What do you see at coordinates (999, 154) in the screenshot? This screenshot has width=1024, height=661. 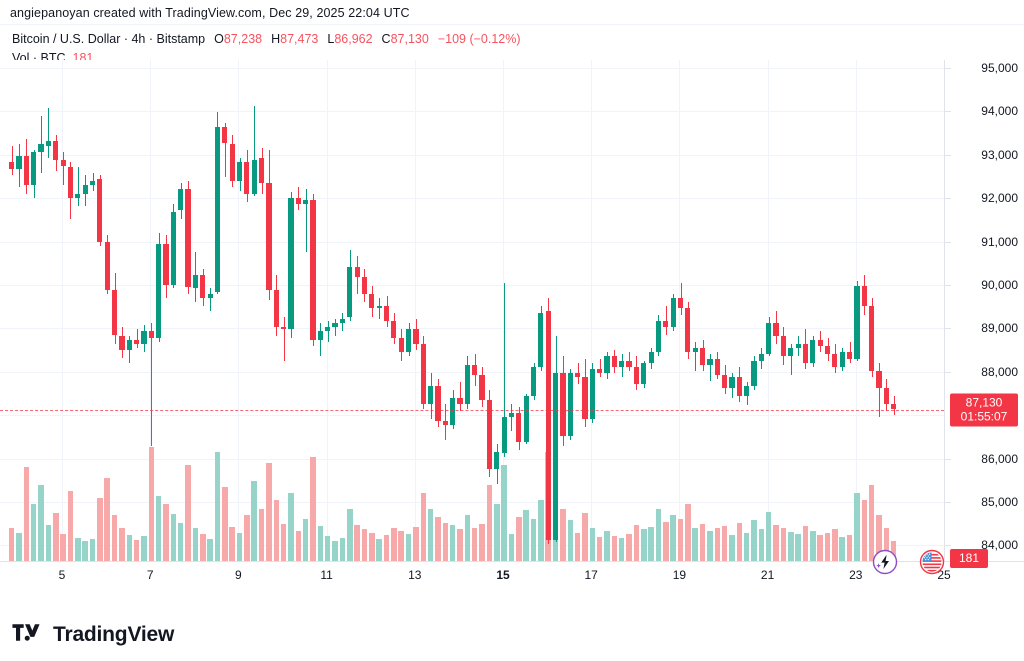 I see `price-axis-tick: 93,000` at bounding box center [999, 154].